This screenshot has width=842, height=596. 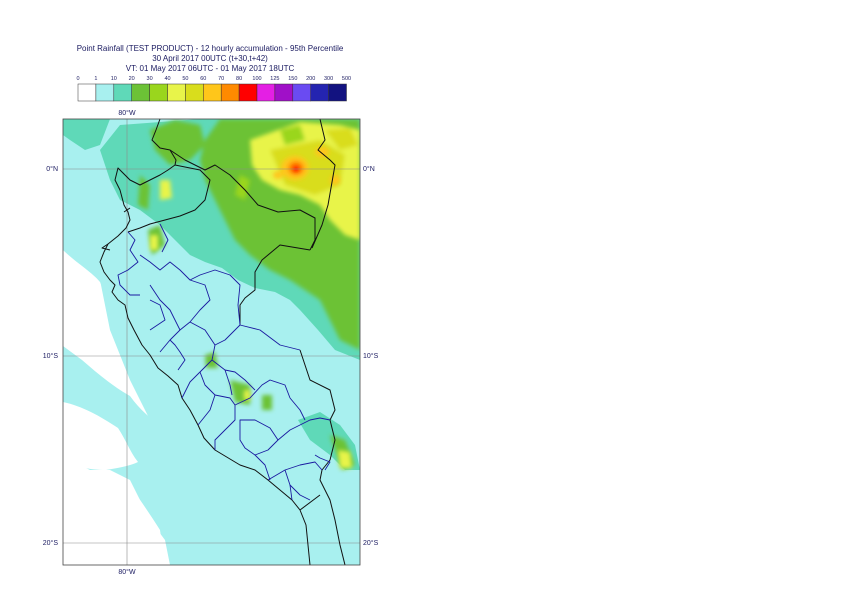 I want to click on region-boundaries, so click(x=224, y=362).